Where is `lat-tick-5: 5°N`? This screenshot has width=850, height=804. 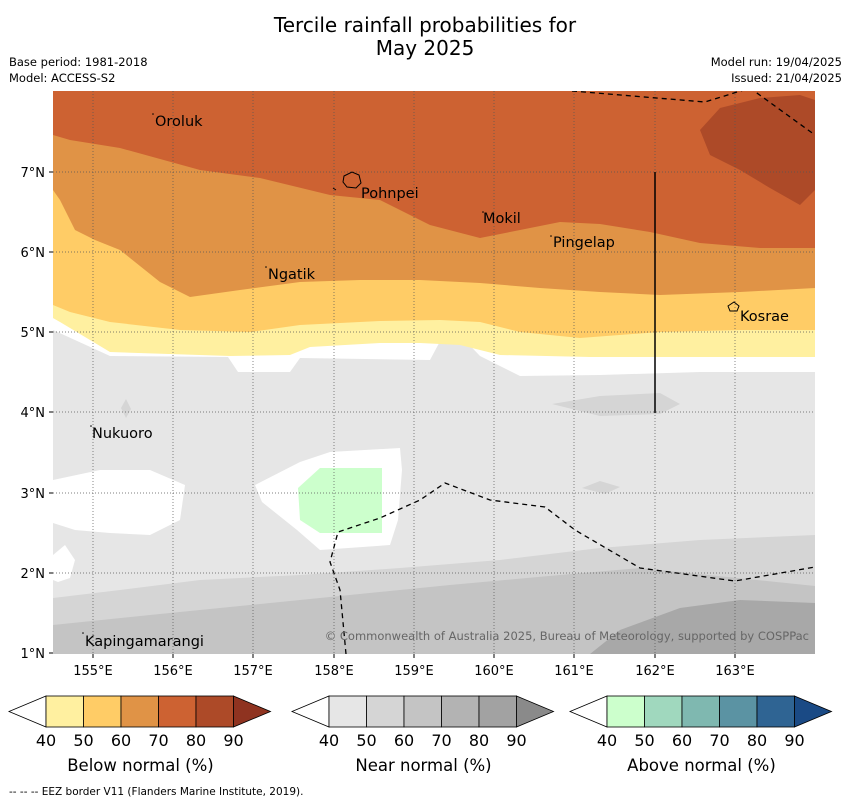 lat-tick-5: 5°N is located at coordinates (33, 333).